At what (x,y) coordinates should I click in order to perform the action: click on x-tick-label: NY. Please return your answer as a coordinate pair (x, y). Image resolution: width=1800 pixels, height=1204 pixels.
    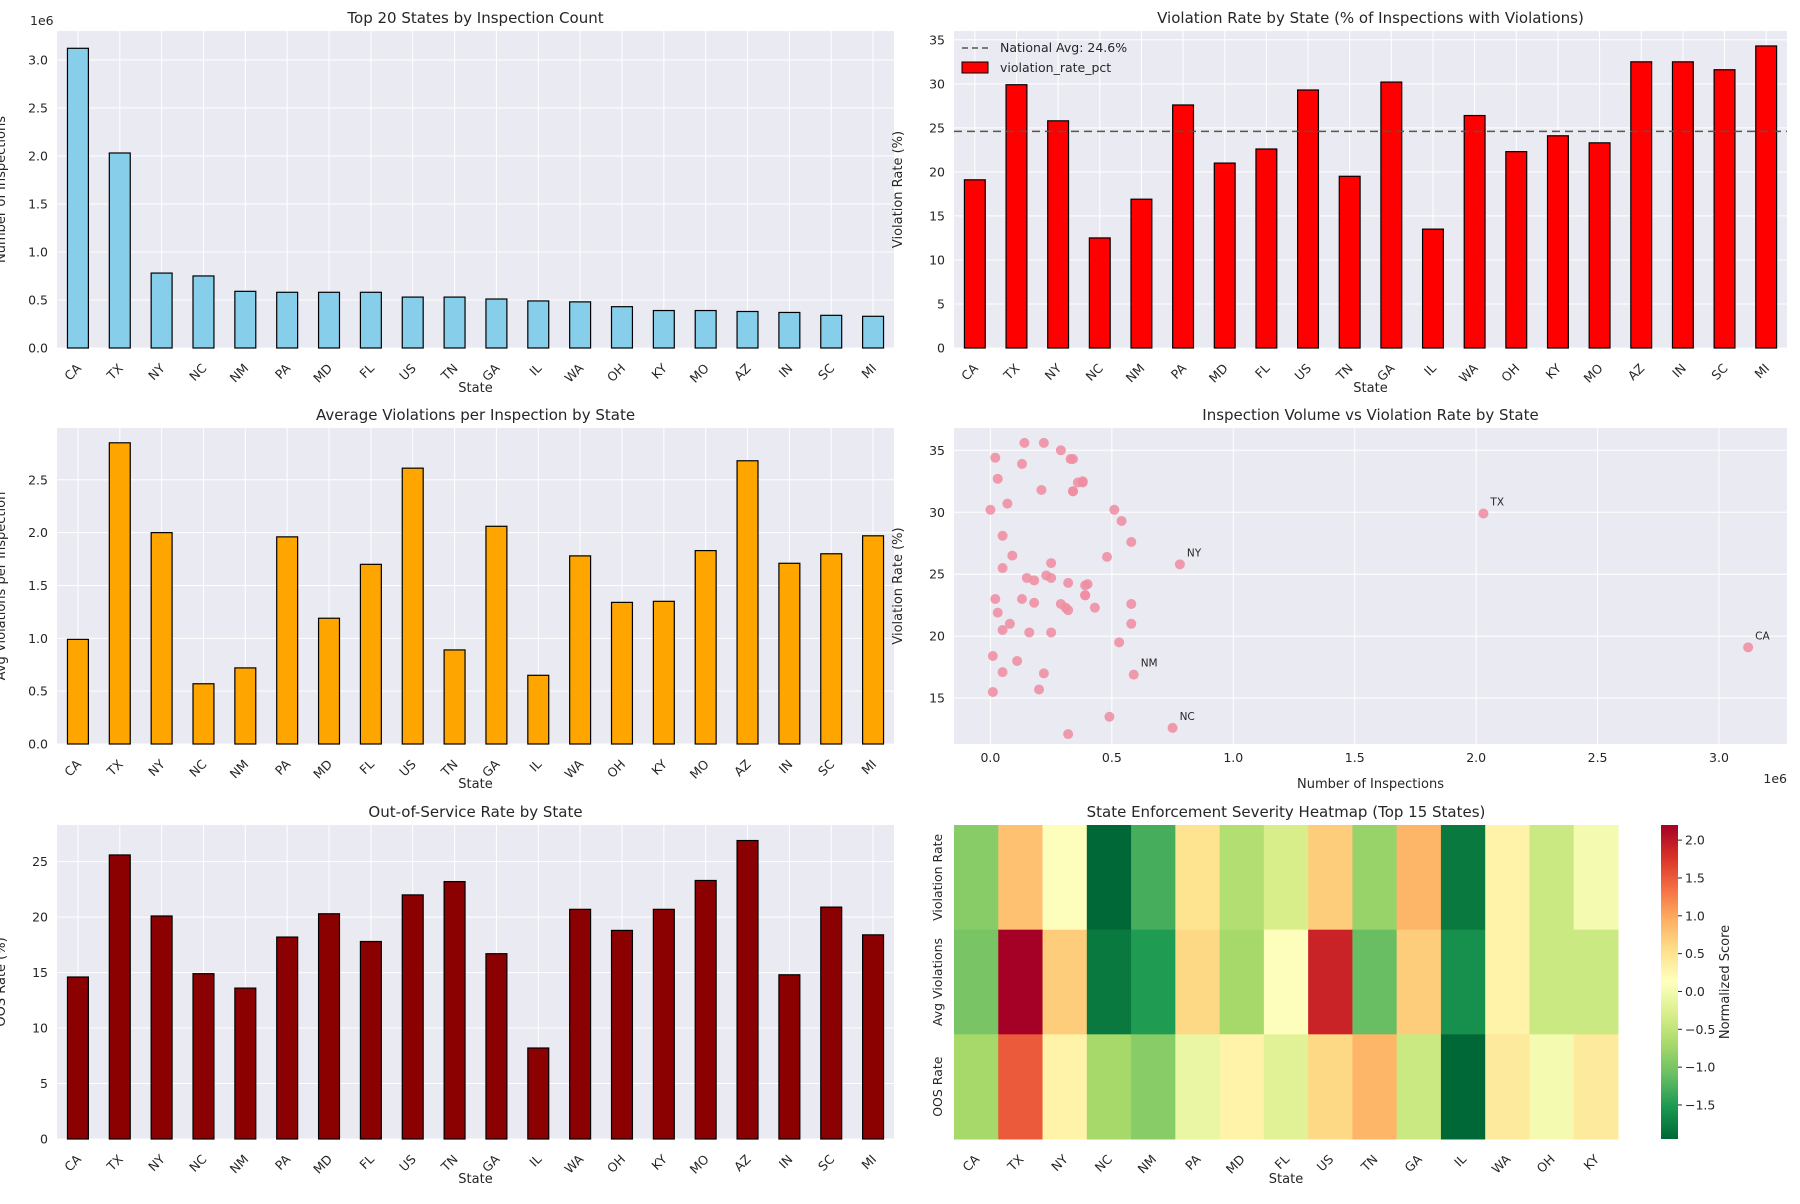
    Looking at the image, I should click on (156, 371).